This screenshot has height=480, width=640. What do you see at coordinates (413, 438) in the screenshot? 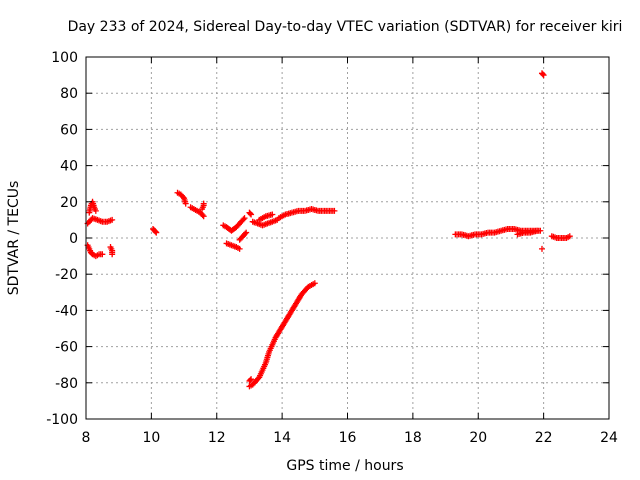
I see `x-tick-label: 18` at bounding box center [413, 438].